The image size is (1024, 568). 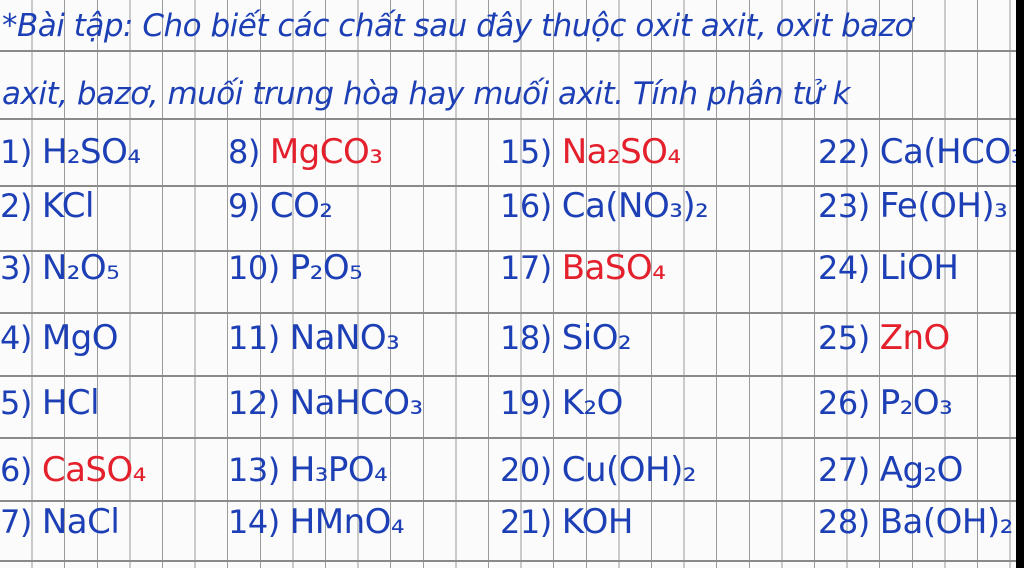 I want to click on item-number: 21), so click(x=526, y=522).